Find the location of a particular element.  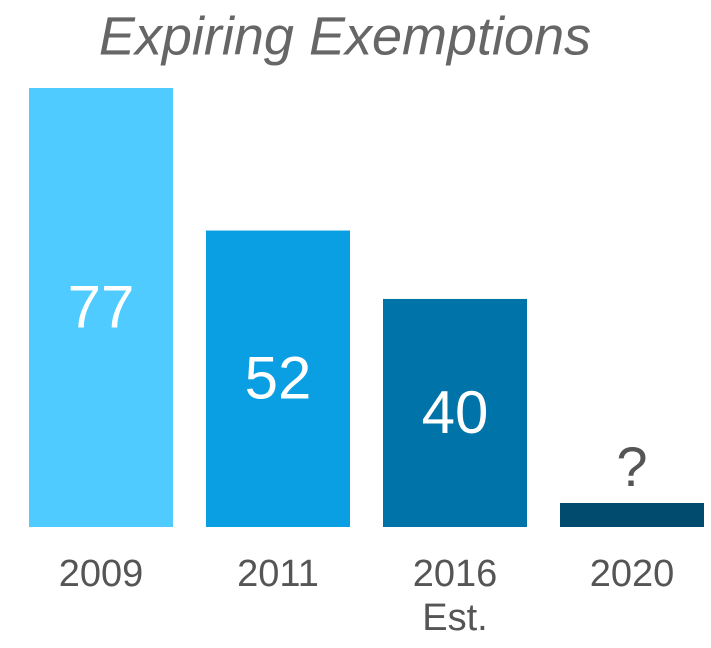

value-label: 40 is located at coordinates (455, 412).